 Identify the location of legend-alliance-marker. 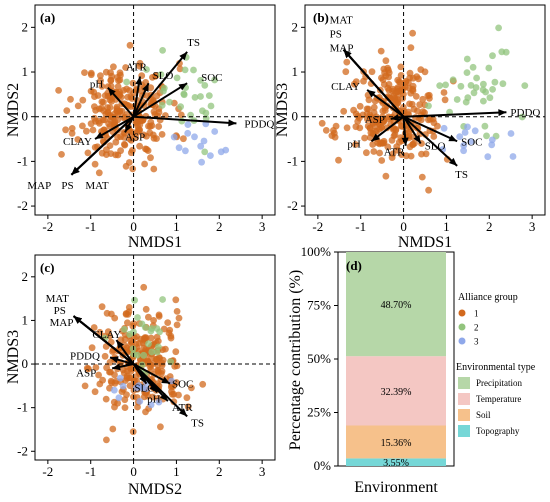
(462, 313).